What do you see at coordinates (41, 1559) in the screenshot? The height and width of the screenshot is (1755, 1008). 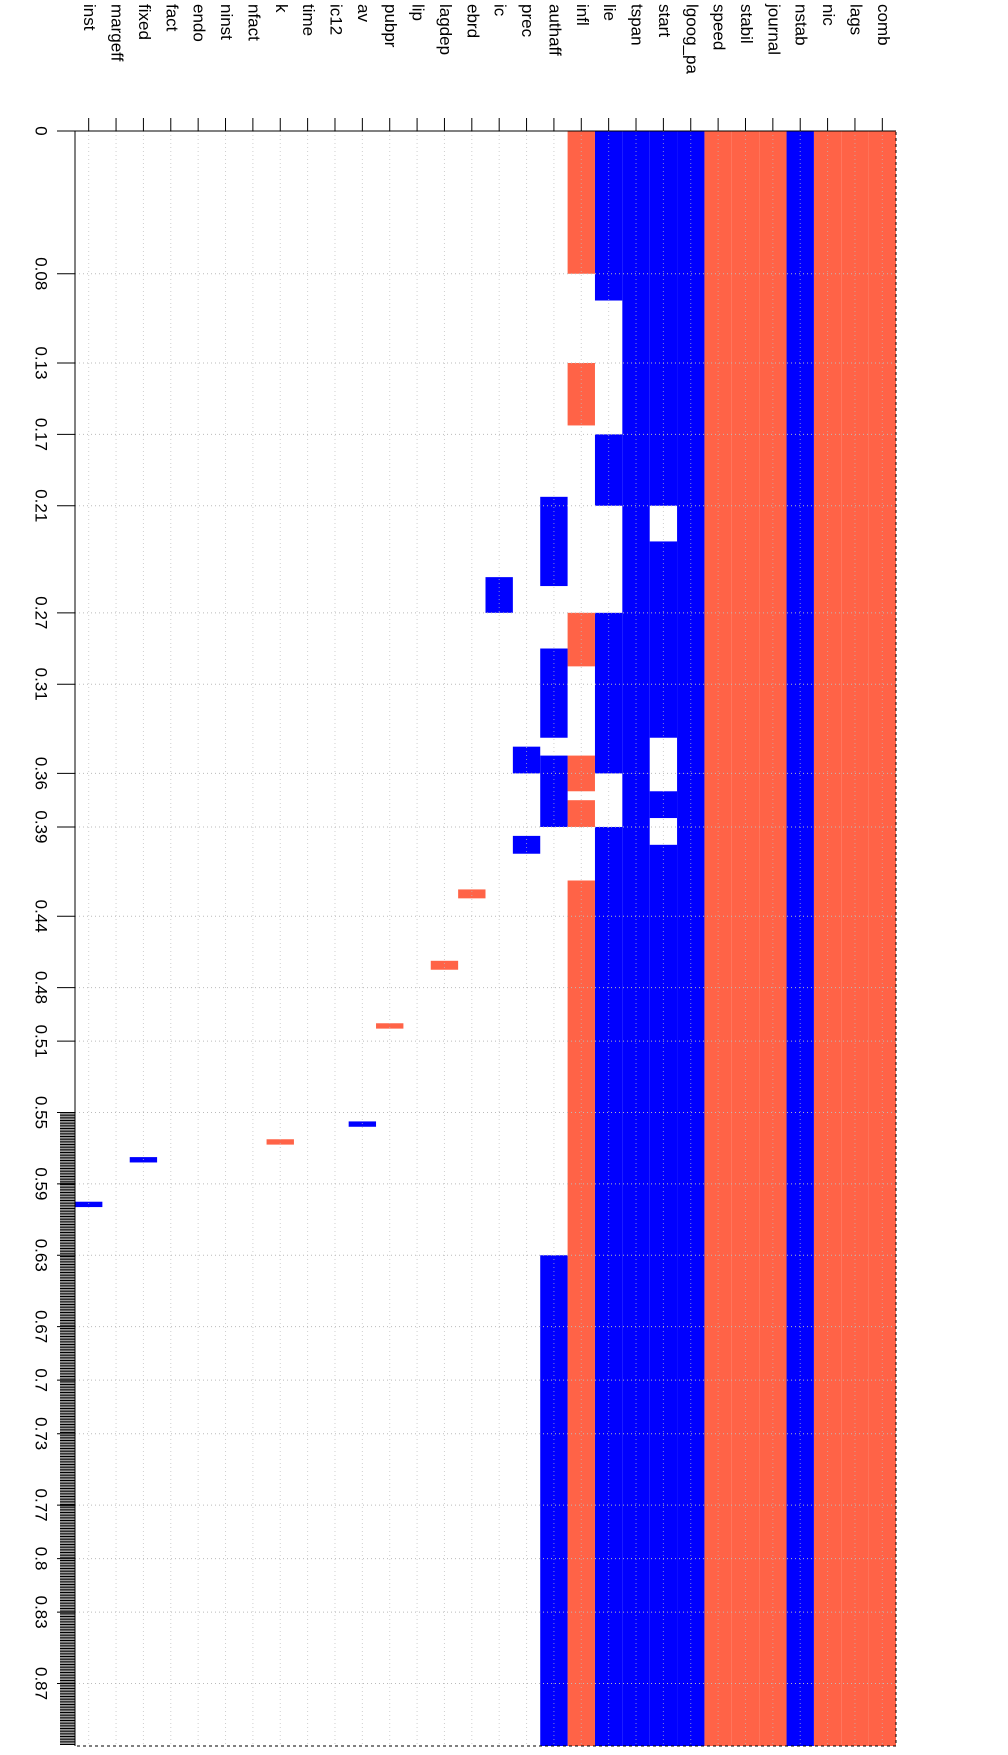 I see `x-tick-label: 0.8` at bounding box center [41, 1559].